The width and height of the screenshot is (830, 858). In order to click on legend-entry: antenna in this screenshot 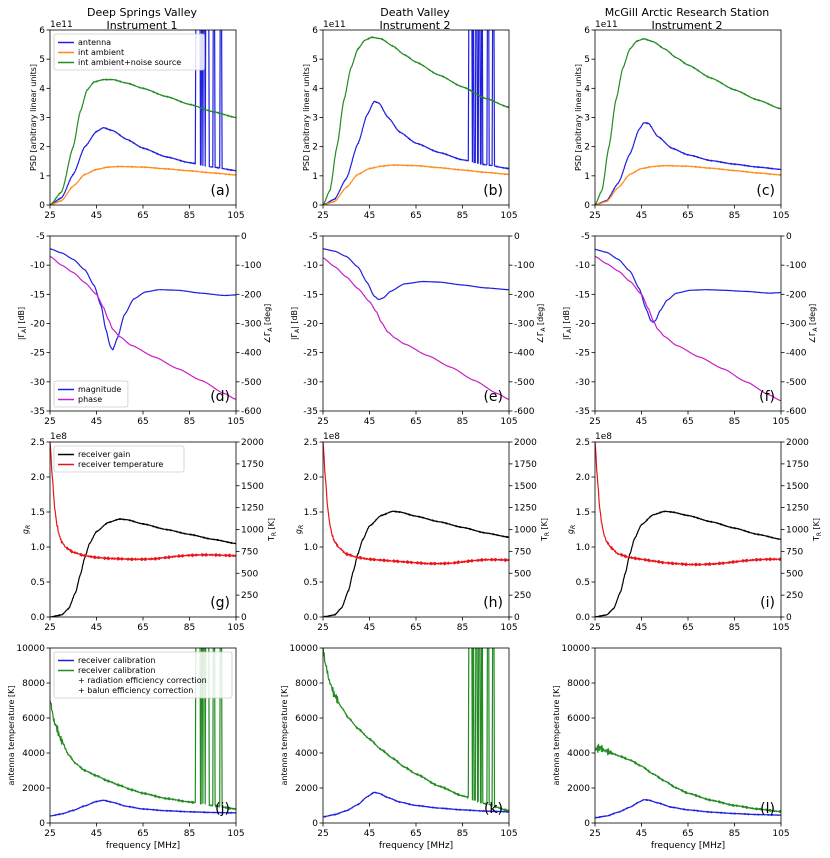, I will do `click(94, 42)`.